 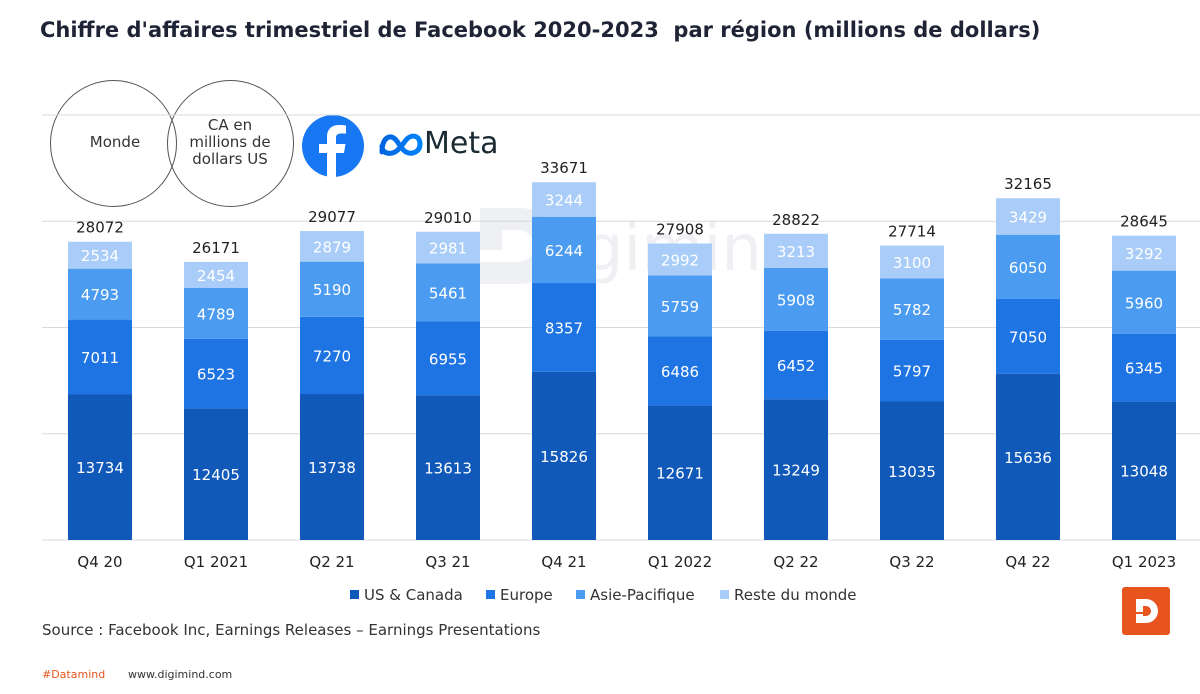 What do you see at coordinates (1027, 562) in the screenshot?
I see `x-tick-label: Q4 22` at bounding box center [1027, 562].